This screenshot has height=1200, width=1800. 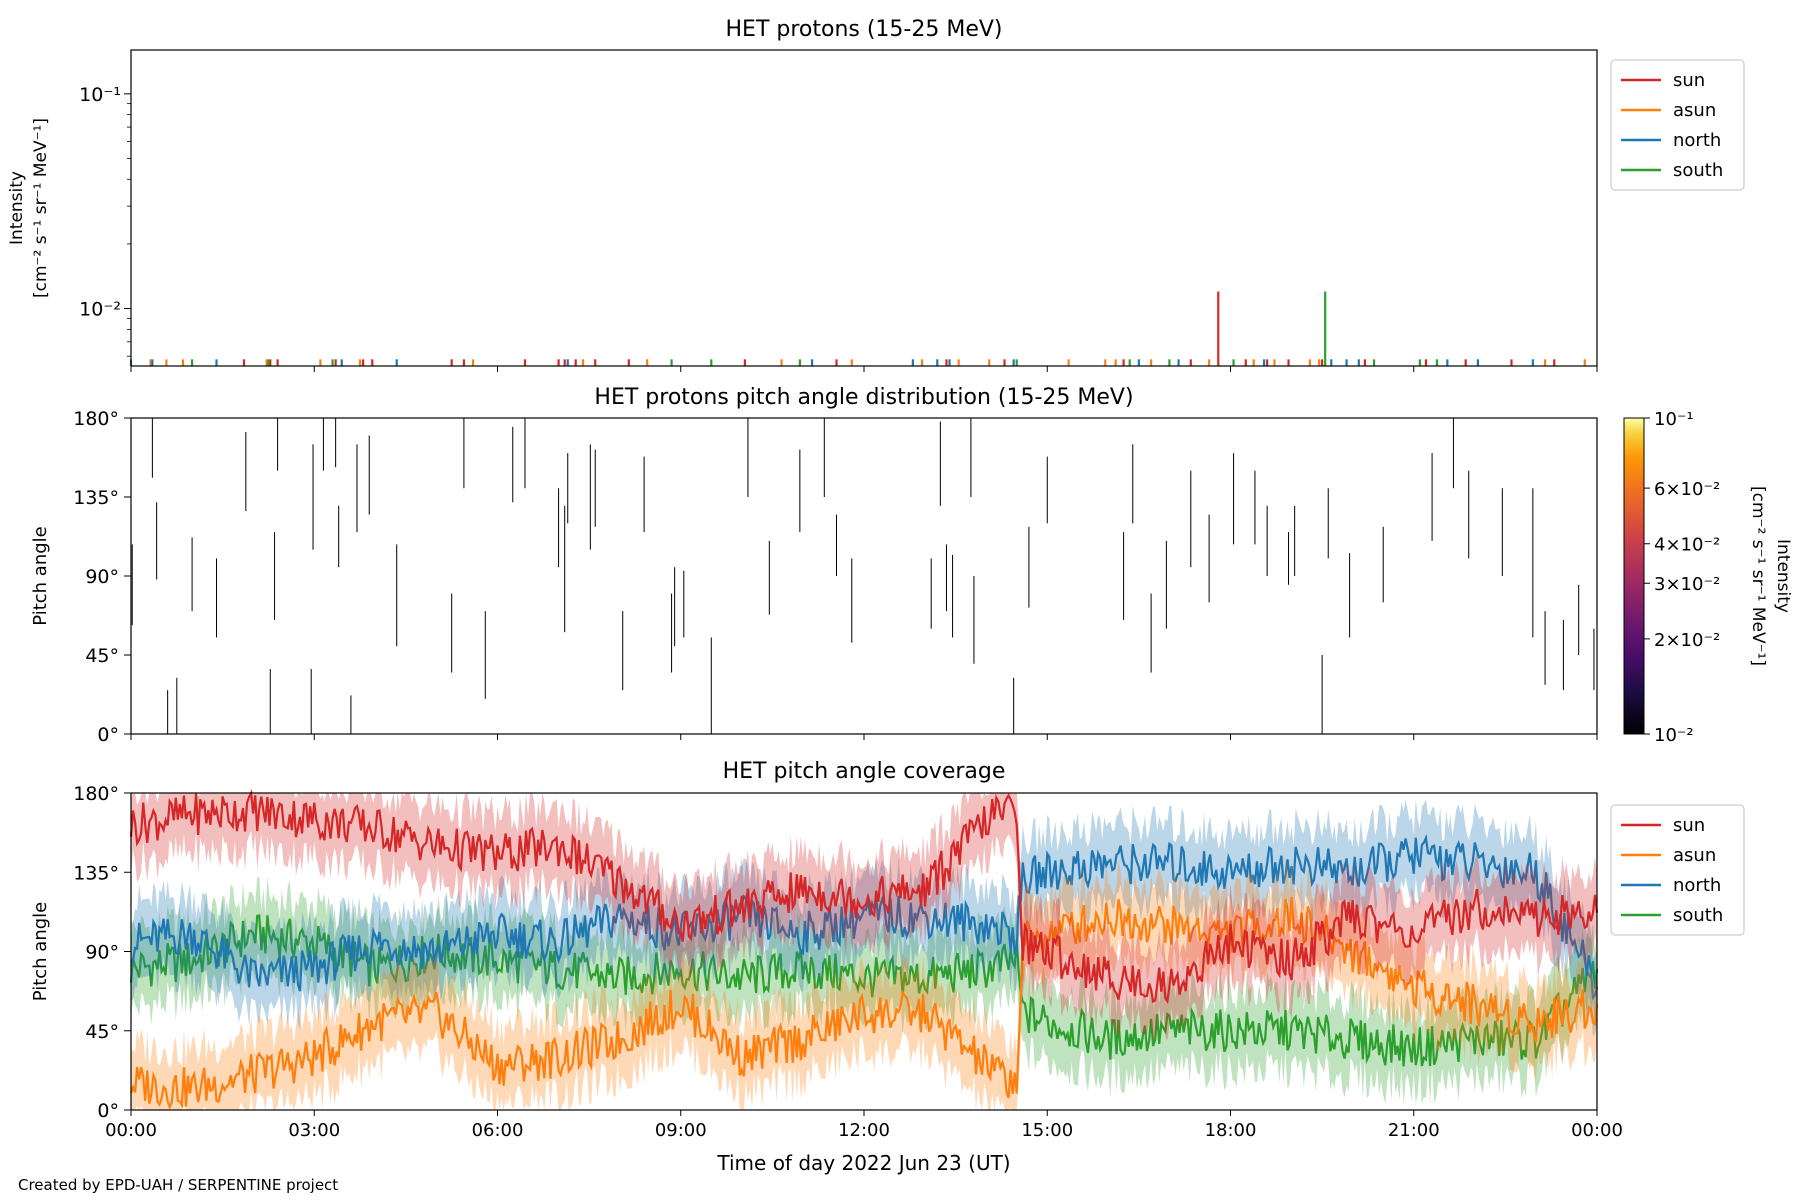 I want to click on x-tick-label: 15:00, so click(x=1047, y=1130).